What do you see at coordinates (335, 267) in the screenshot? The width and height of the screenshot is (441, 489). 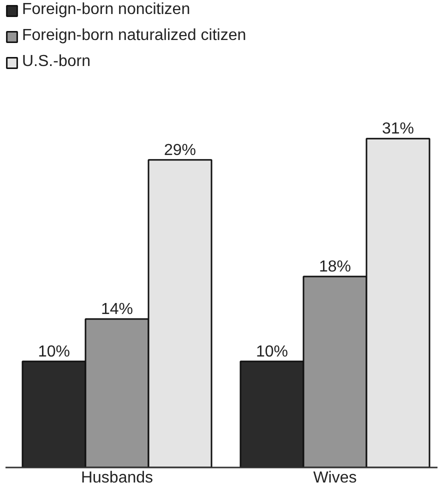 I see `data-label: 18%` at bounding box center [335, 267].